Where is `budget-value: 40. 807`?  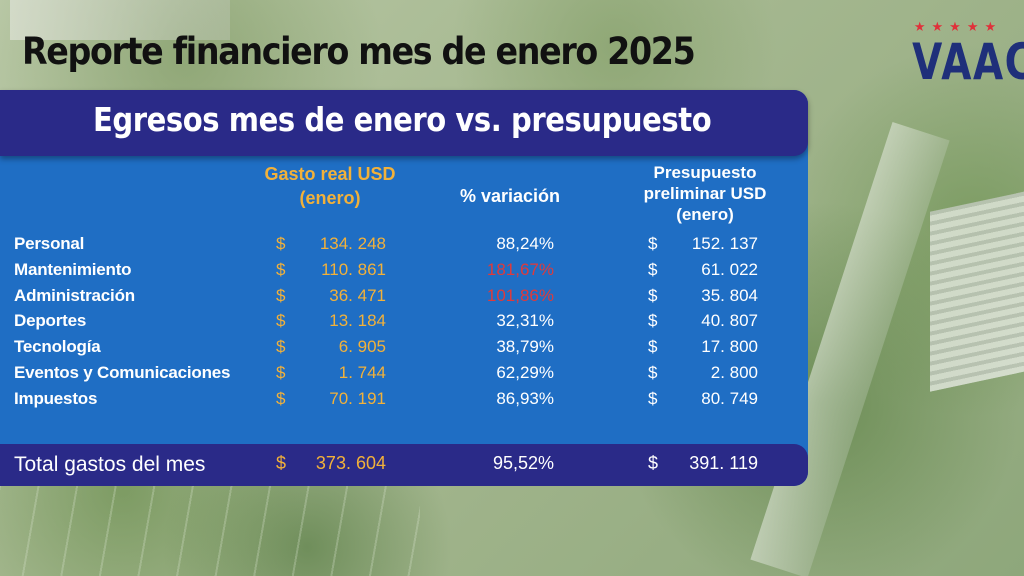 budget-value: 40. 807 is located at coordinates (729, 321).